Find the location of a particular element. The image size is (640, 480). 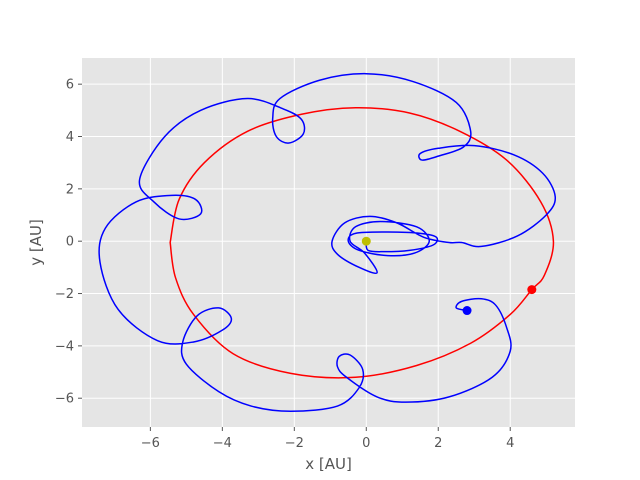

x-tick-label: −6 is located at coordinates (150, 443).